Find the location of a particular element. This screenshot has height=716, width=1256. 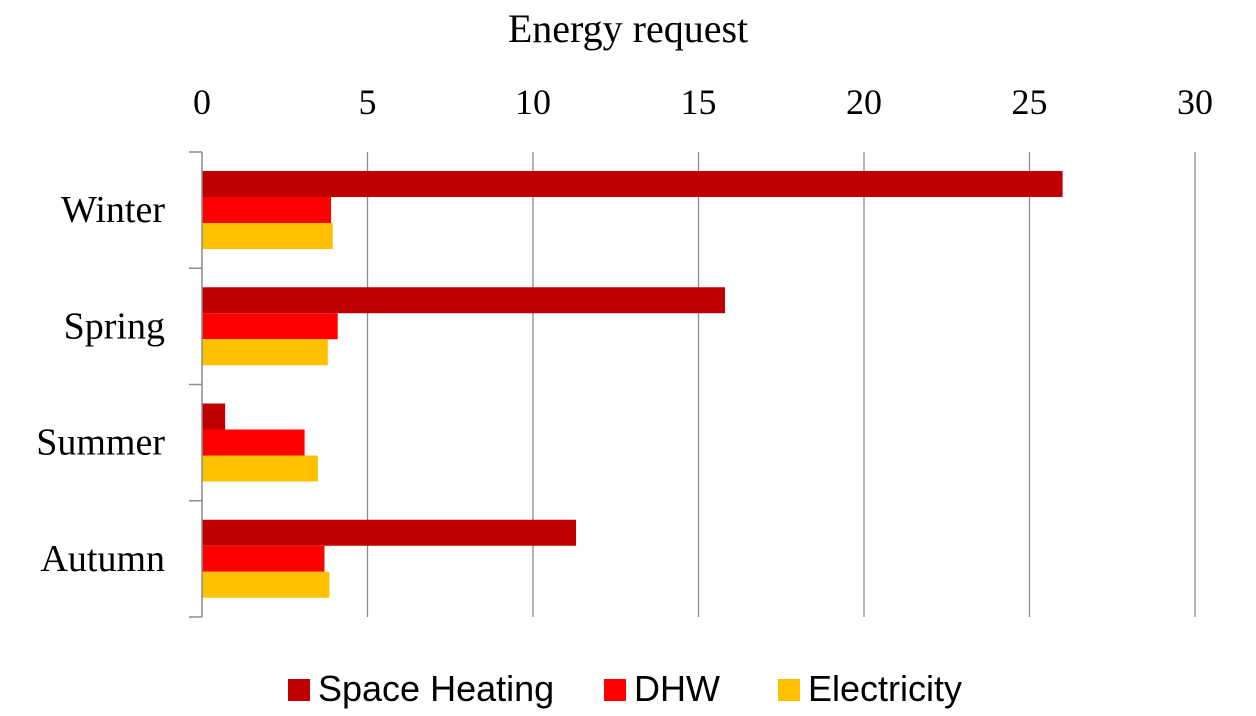

legend-label-electricity: Electricity is located at coordinates (885, 688).